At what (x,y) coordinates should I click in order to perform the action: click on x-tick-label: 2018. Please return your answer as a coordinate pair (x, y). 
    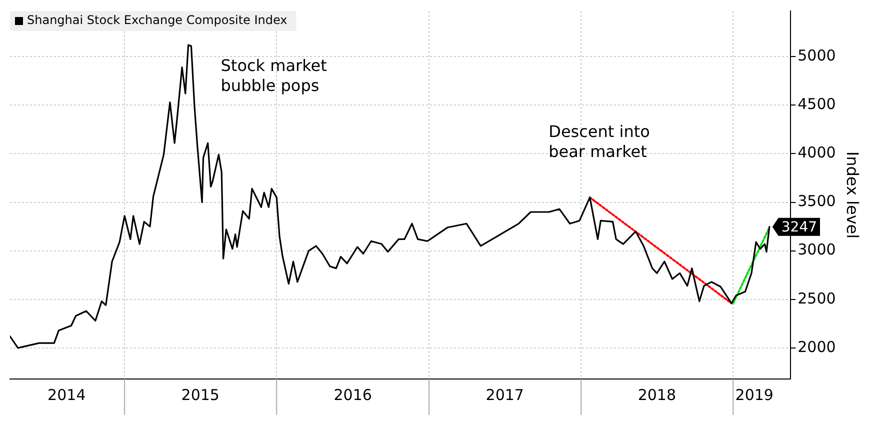
    Looking at the image, I should click on (657, 395).